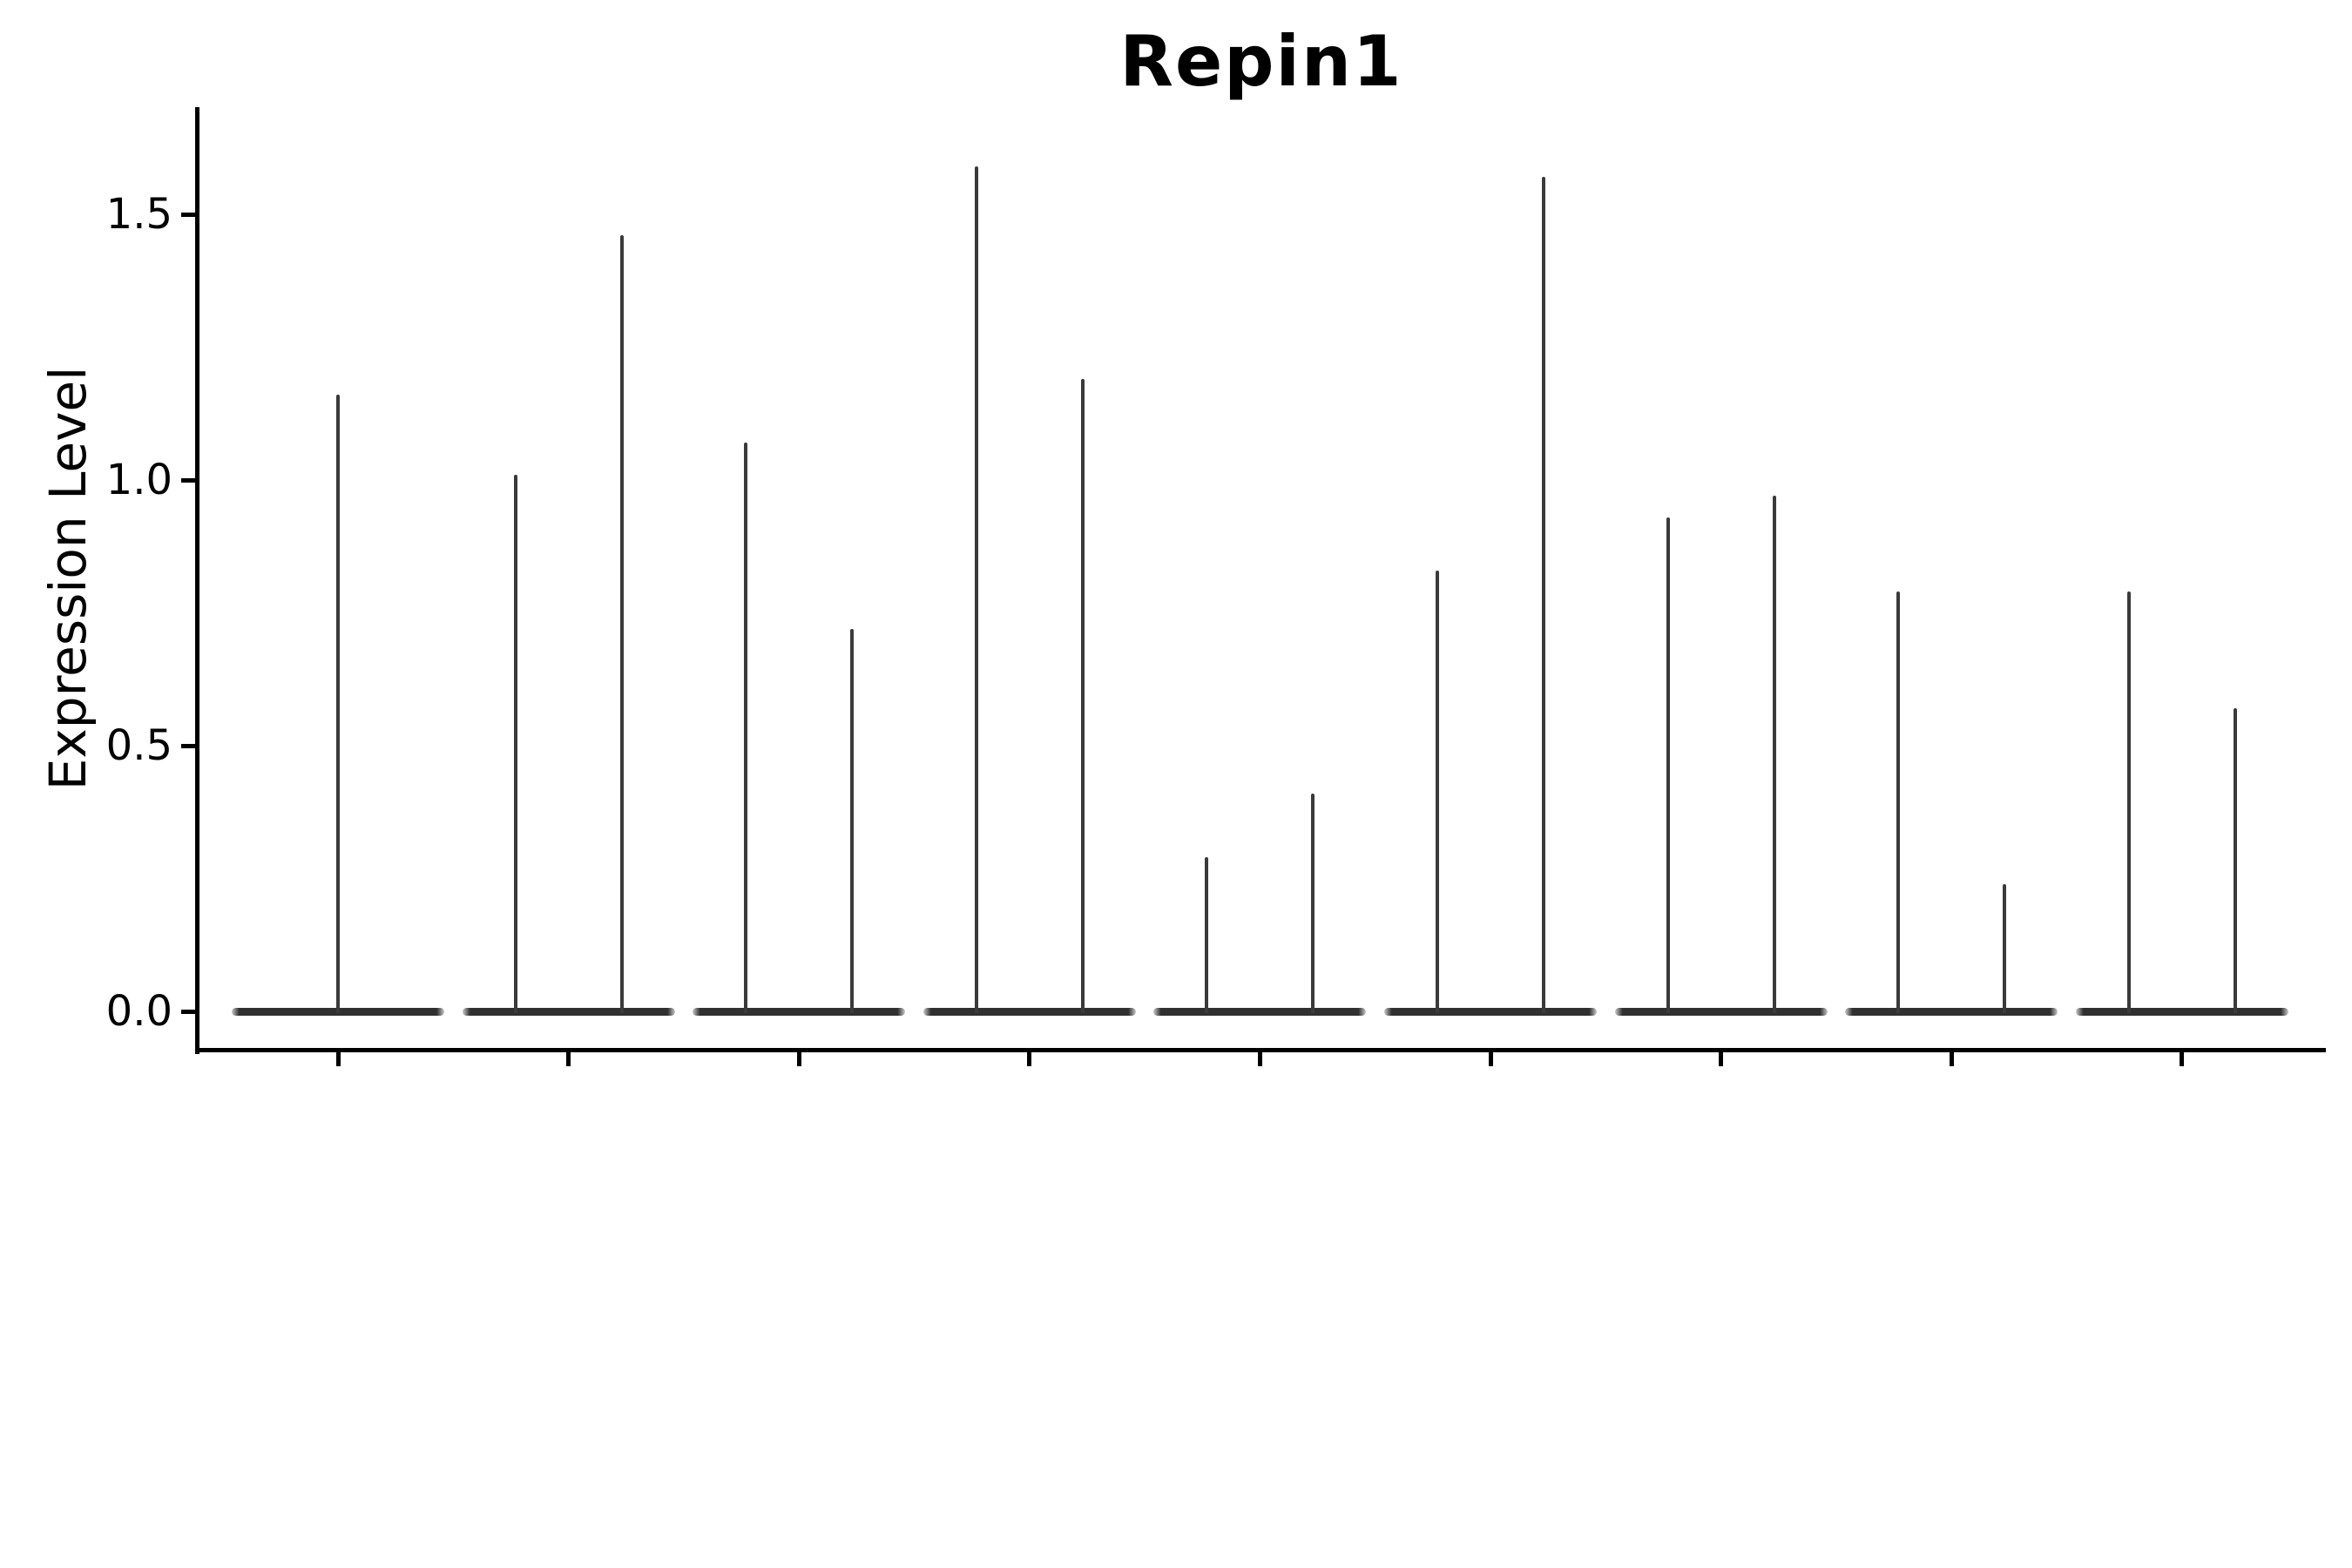  What do you see at coordinates (197, 580) in the screenshot?
I see `y-axis-spine` at bounding box center [197, 580].